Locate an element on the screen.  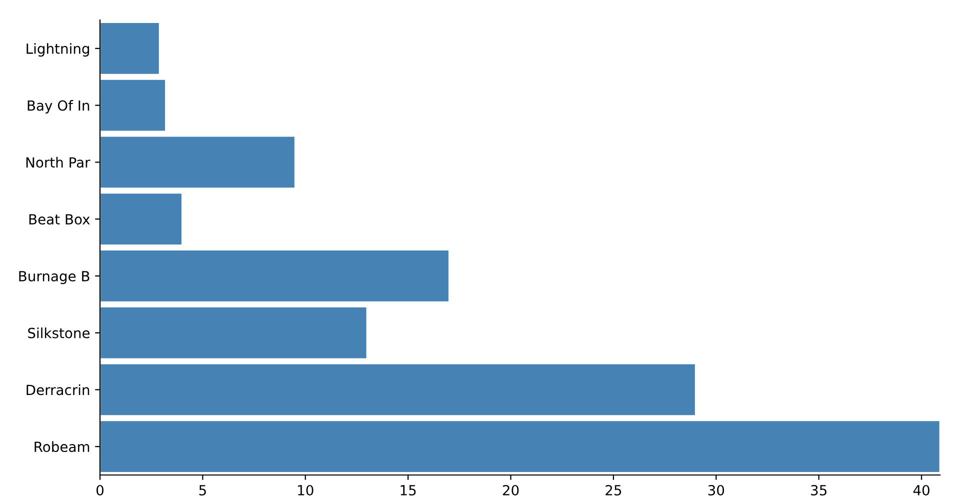
y-tick-label: Beat Box is located at coordinates (59, 219).